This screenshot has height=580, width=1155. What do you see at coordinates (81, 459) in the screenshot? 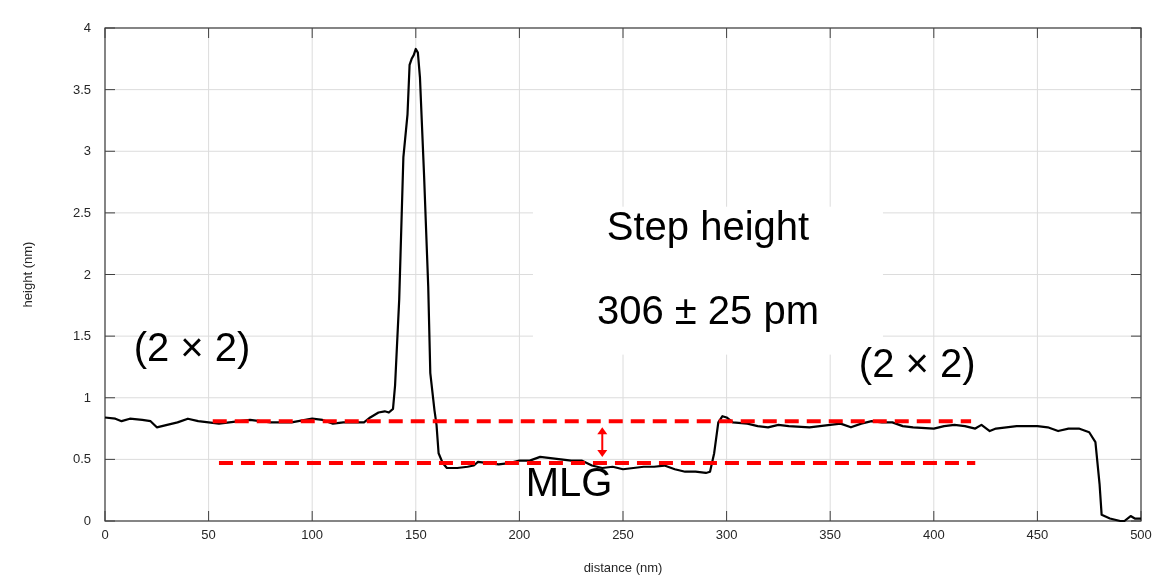
I see `y-tick-label: 0.5` at bounding box center [81, 459].